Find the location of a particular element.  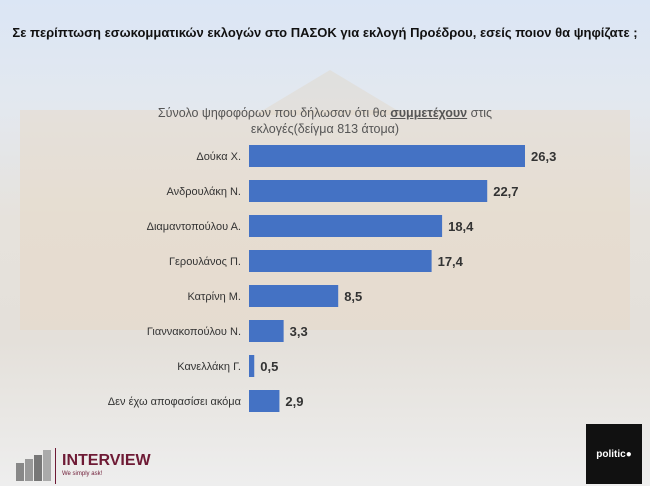

politico-logo: politic● is located at coordinates (614, 454).